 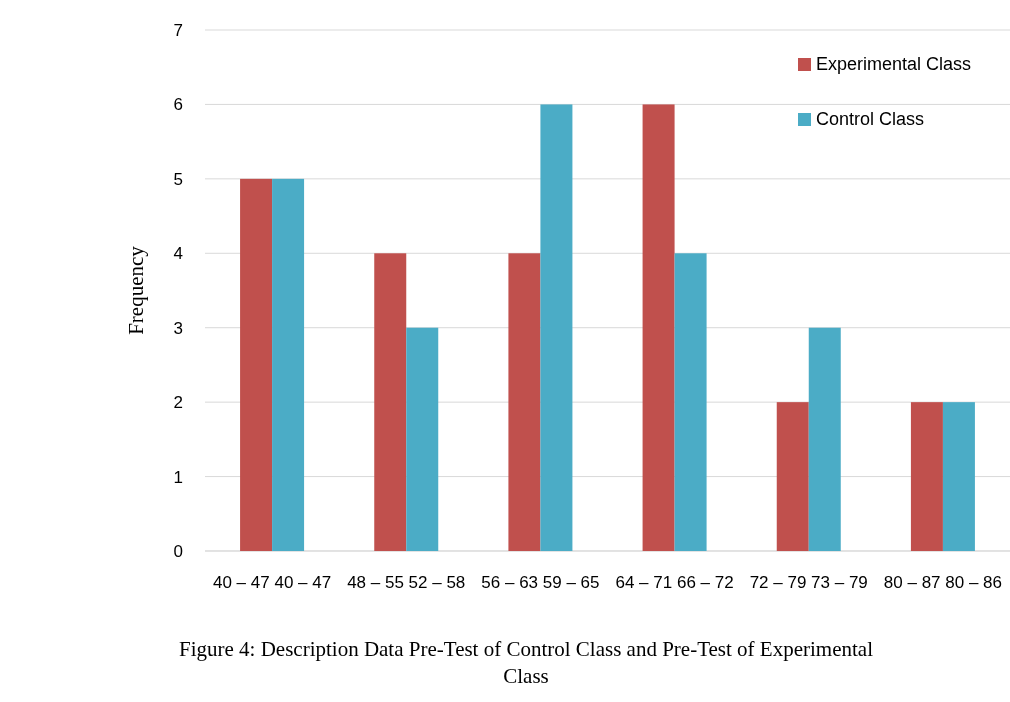 I want to click on y-axis-title: Frequency, so click(x=136, y=290).